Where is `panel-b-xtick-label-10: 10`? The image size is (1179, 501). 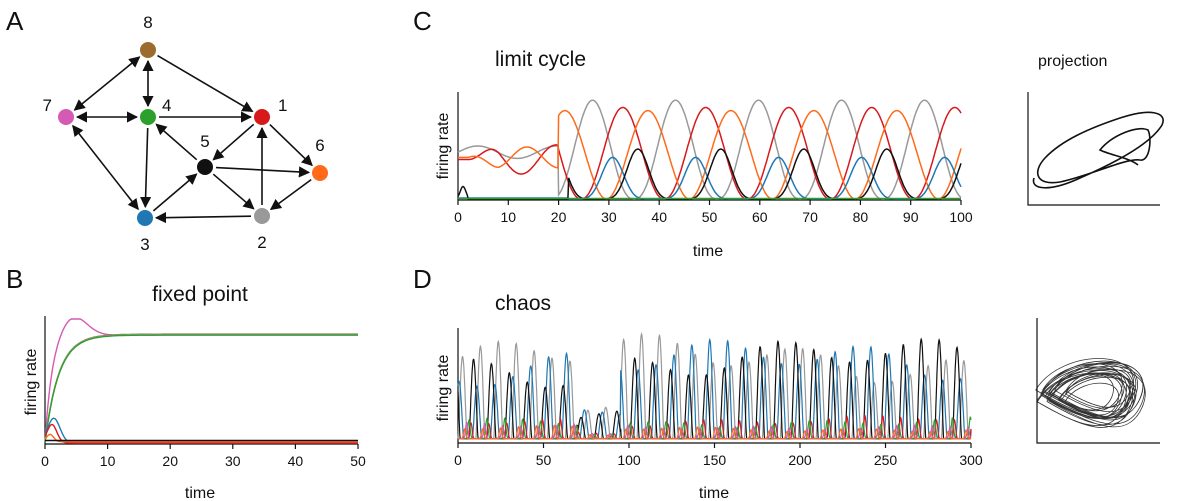
panel-b-xtick-label-10: 10 is located at coordinates (108, 461).